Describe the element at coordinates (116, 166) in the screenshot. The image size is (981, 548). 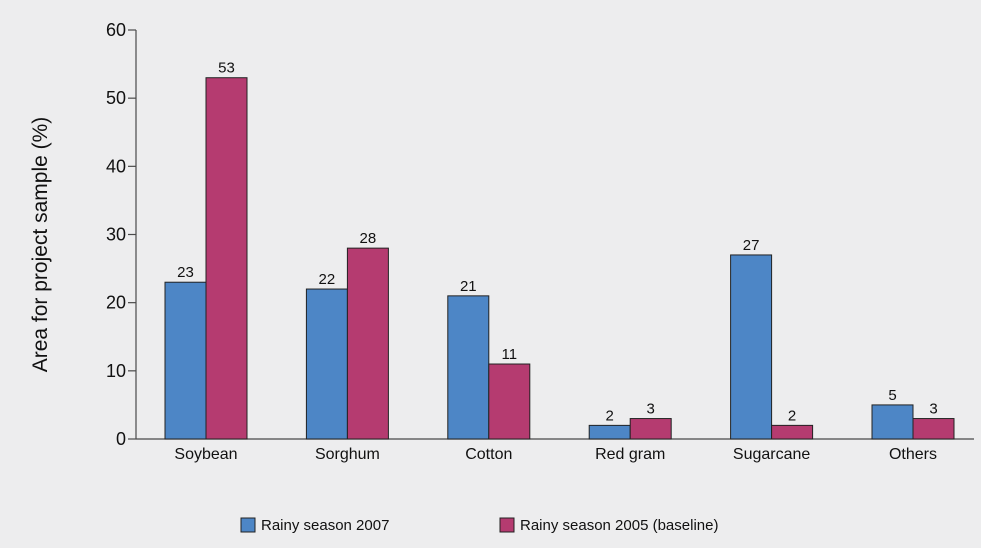
I see `y-tick-label: 40` at that location.